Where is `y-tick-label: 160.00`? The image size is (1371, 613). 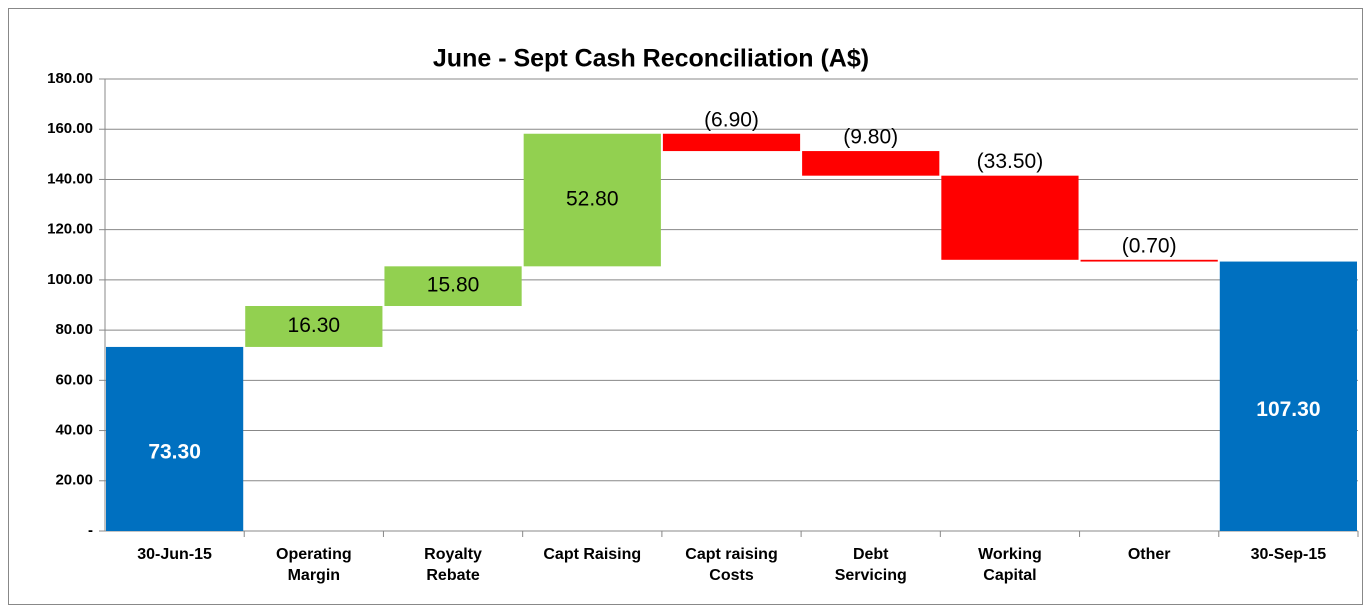
y-tick-label: 160.00 is located at coordinates (70, 128).